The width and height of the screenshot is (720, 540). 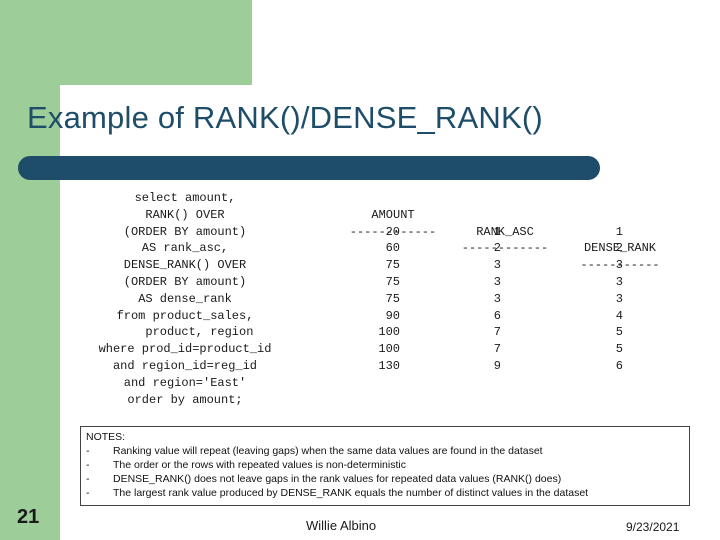 I want to click on cell-amount: 20, so click(x=392, y=231).